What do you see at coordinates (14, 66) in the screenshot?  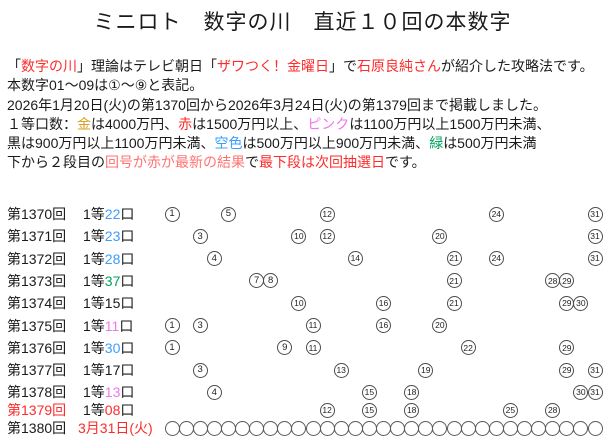 I see `text-segment: 「` at bounding box center [14, 66].